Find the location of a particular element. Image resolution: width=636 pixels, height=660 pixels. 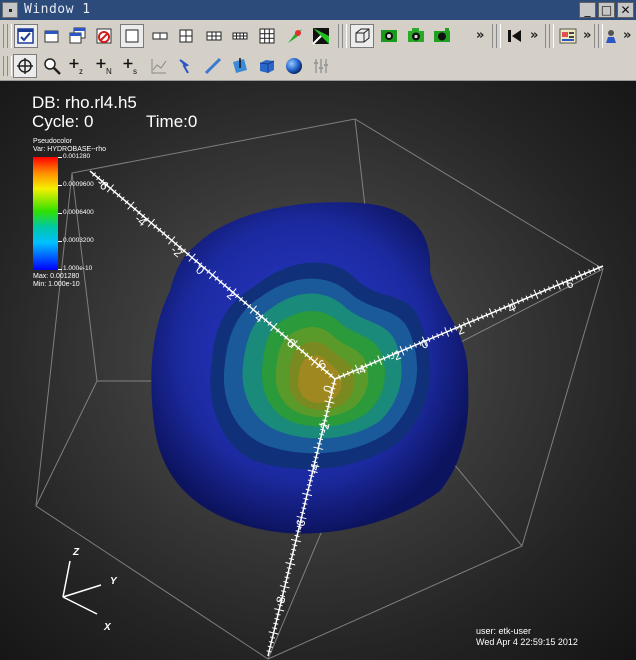

lineout-tool-icon is located at coordinates (213, 66).